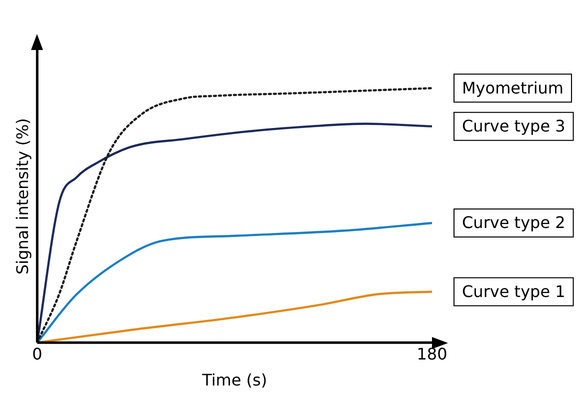  What do you see at coordinates (514, 126) in the screenshot?
I see `series-label: Curve type 3` at bounding box center [514, 126].